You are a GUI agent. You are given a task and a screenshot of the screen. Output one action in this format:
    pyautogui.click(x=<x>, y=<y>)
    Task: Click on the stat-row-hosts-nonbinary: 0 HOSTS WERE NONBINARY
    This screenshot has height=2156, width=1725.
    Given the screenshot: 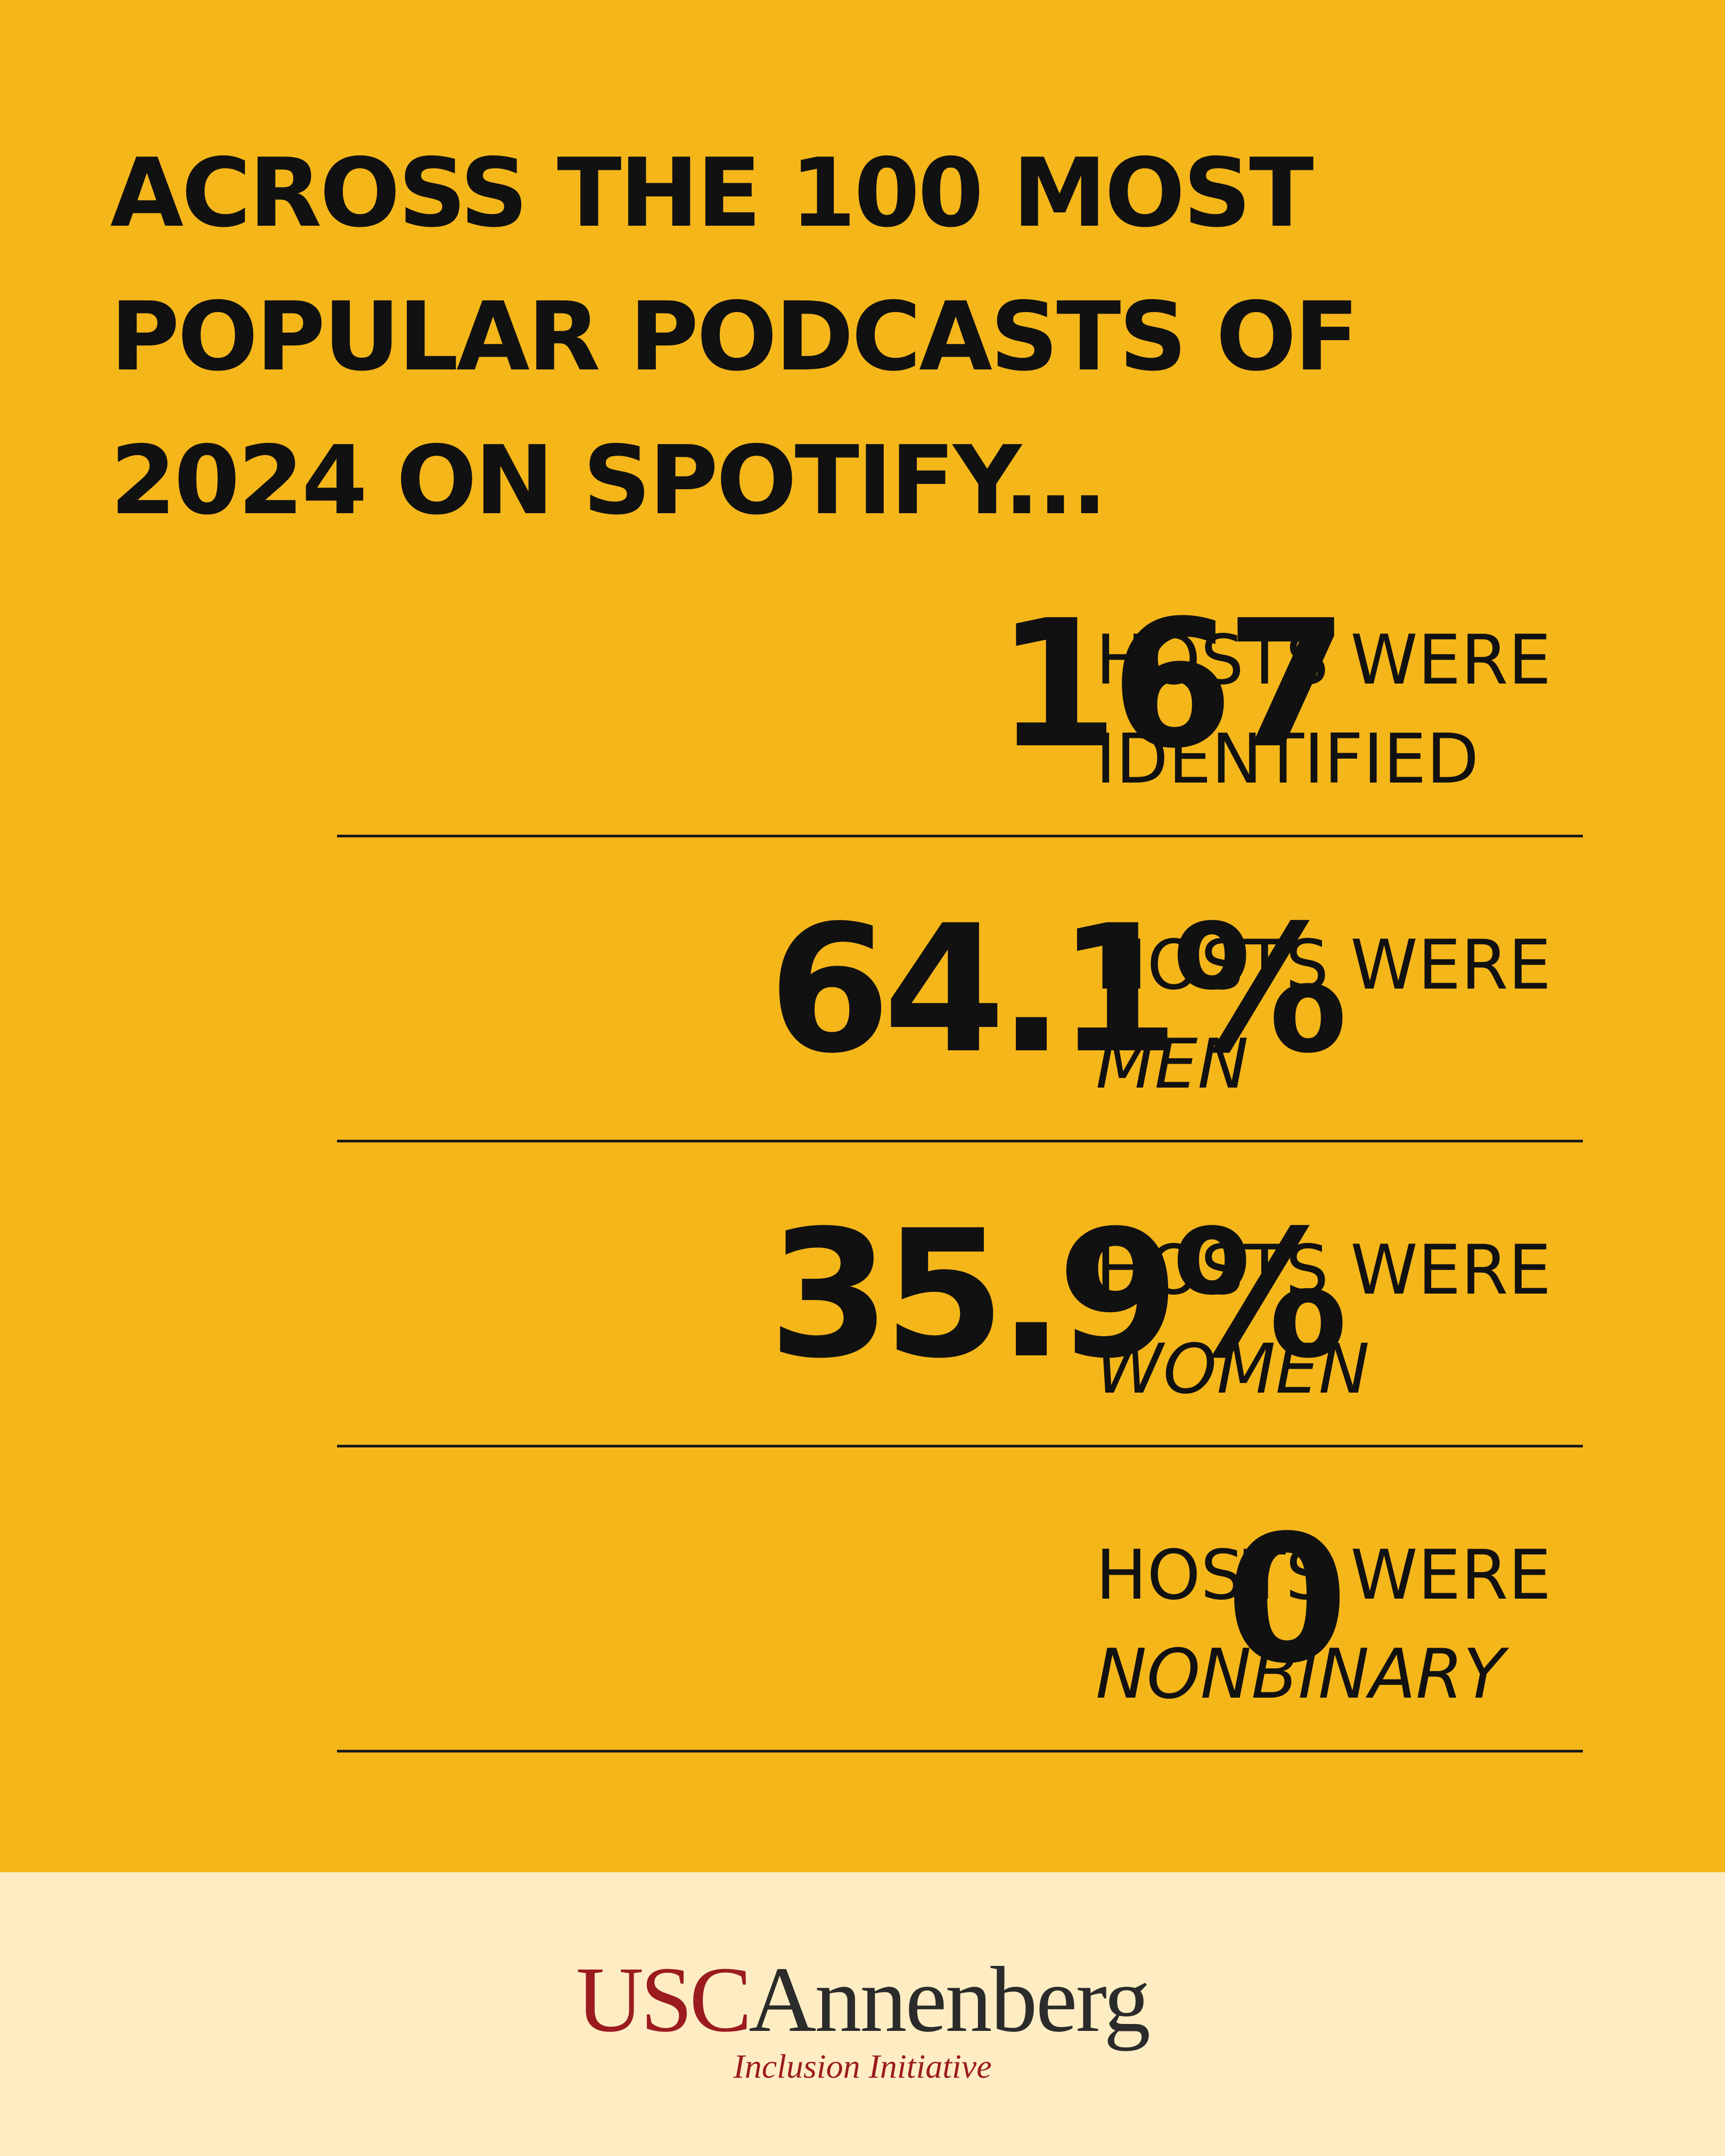 What is the action you would take?
    pyautogui.click(x=960, y=1599)
    